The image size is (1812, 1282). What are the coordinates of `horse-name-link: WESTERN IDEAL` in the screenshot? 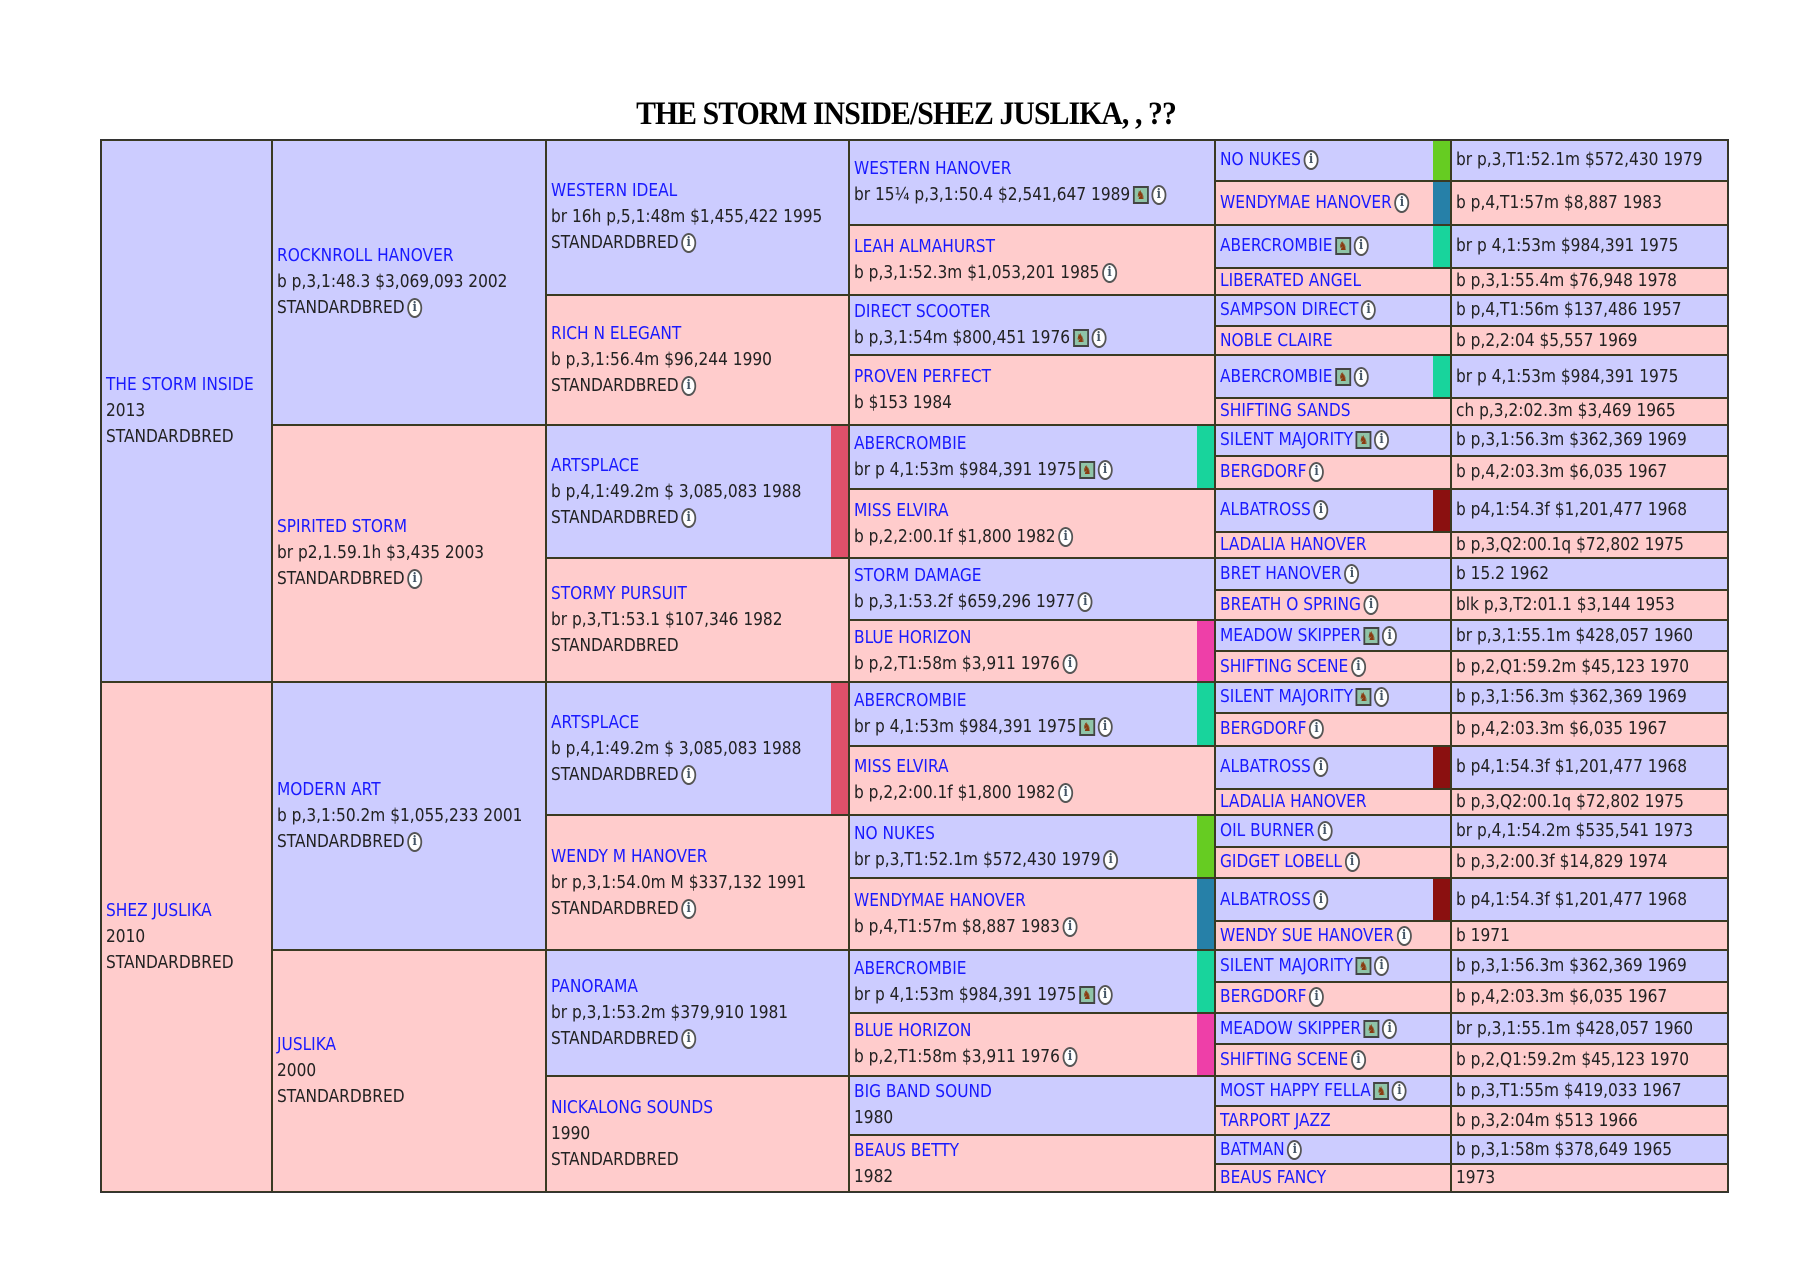 It's located at (614, 191).